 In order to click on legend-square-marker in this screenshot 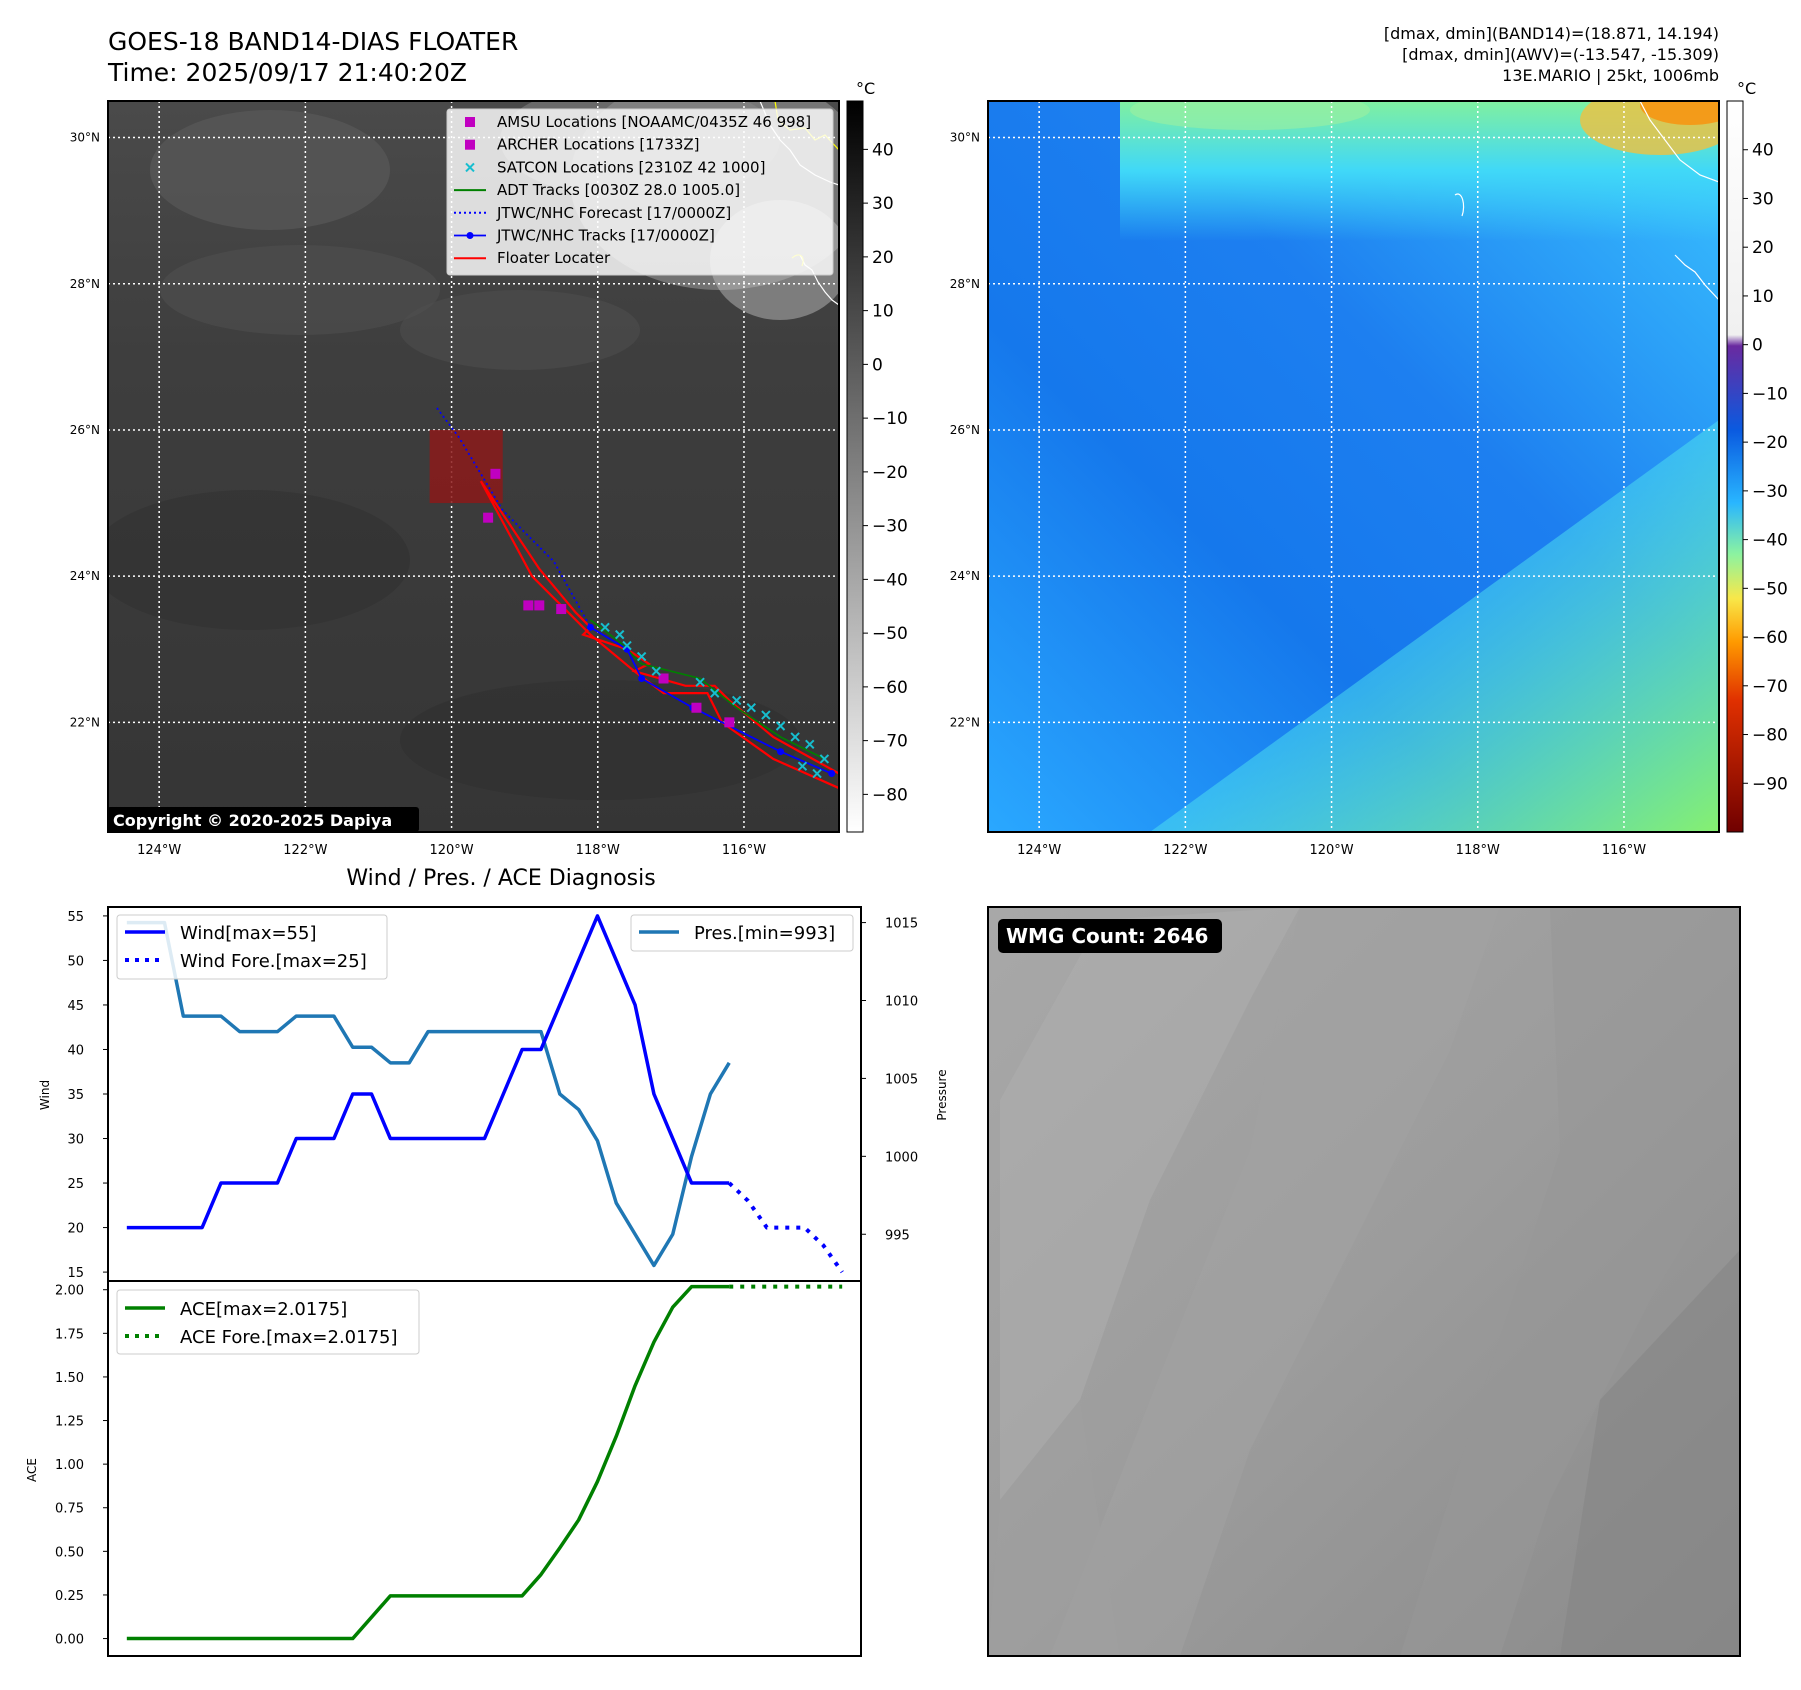, I will do `click(470, 144)`.